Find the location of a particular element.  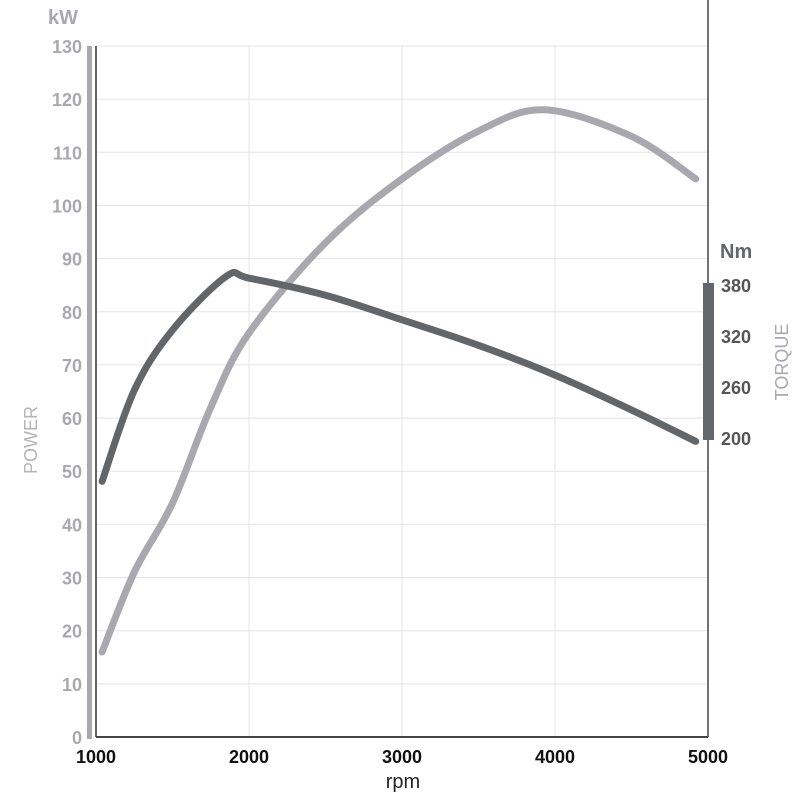

y-left-tick-label: 70 is located at coordinates (72, 366).